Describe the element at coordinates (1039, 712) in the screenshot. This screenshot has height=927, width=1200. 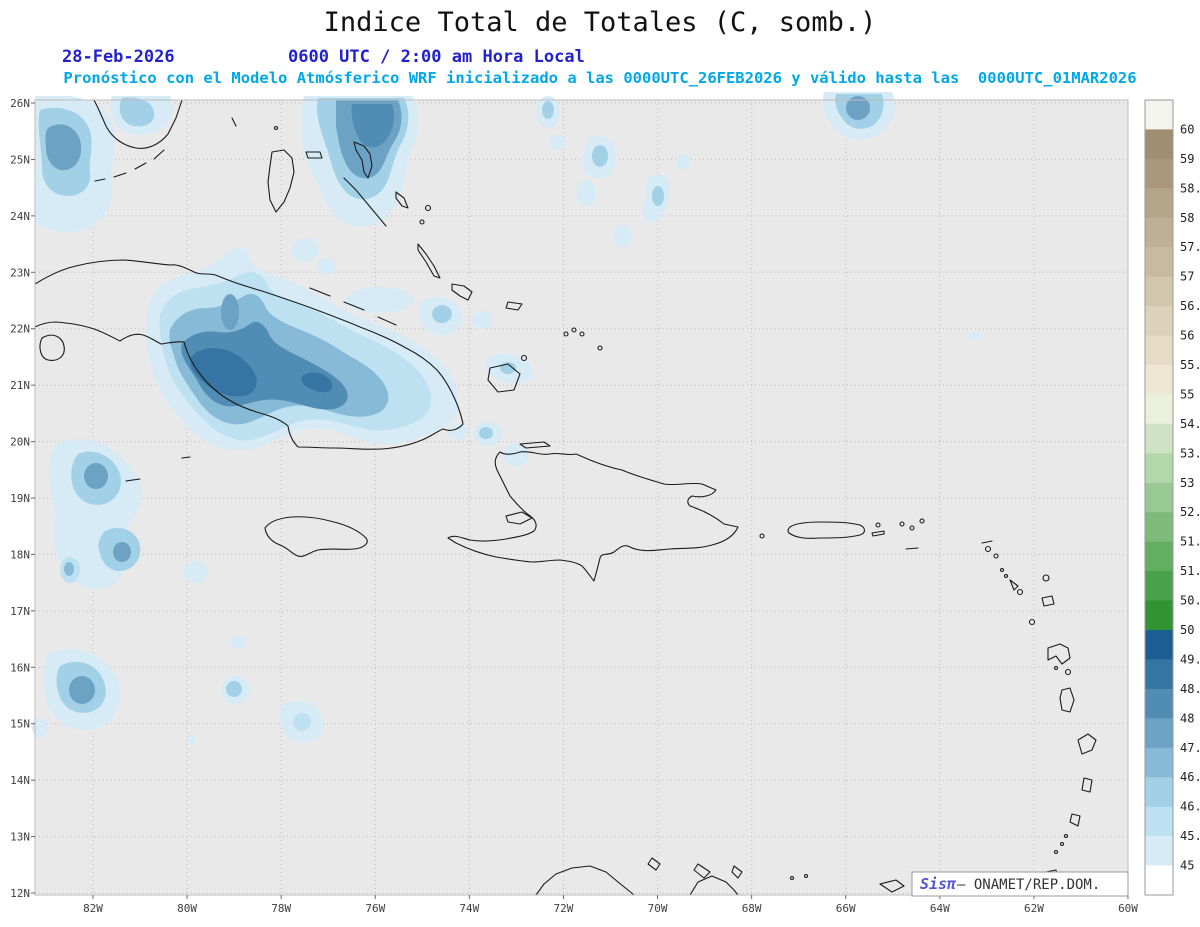
I see `coastline-lesser-antilles` at that location.